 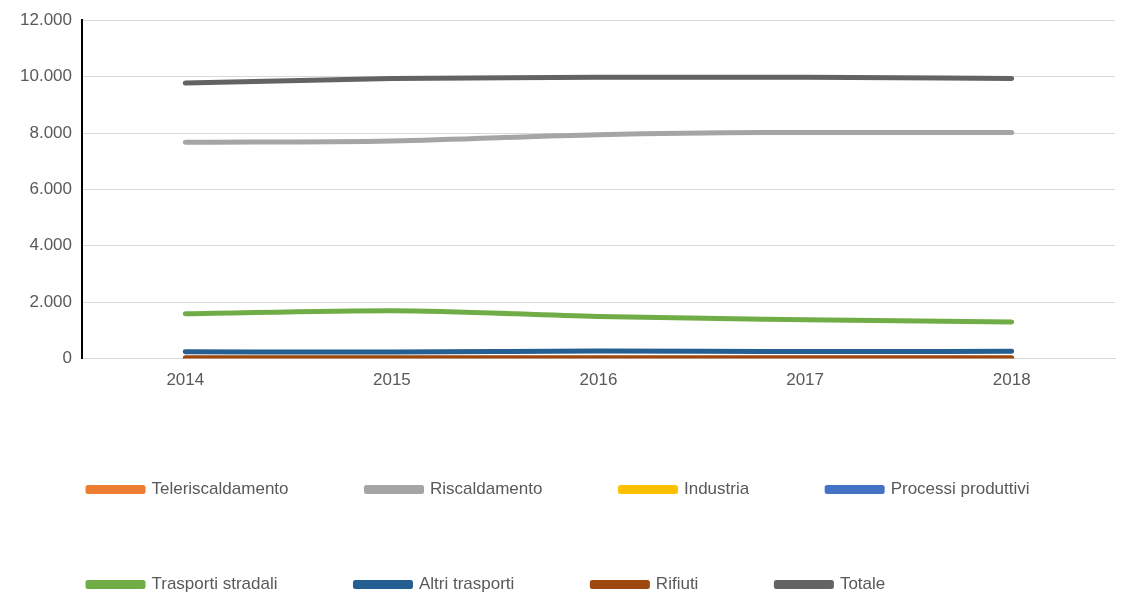 What do you see at coordinates (598, 380) in the screenshot?
I see `x-tick-label: 2016` at bounding box center [598, 380].